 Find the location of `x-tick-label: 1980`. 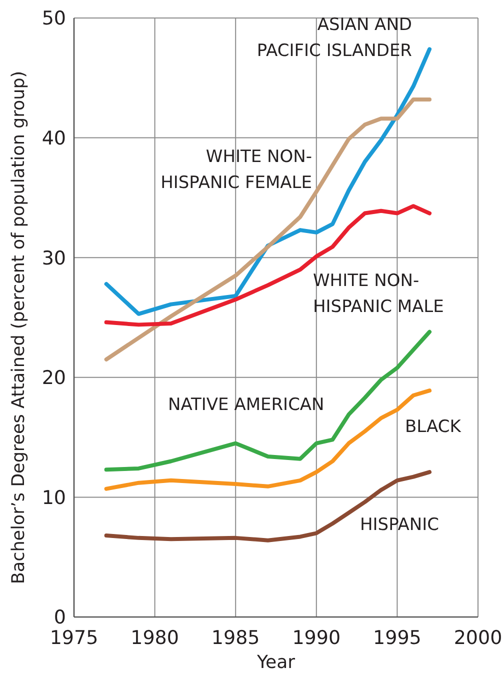

x-tick-label: 1980 is located at coordinates (154, 638).